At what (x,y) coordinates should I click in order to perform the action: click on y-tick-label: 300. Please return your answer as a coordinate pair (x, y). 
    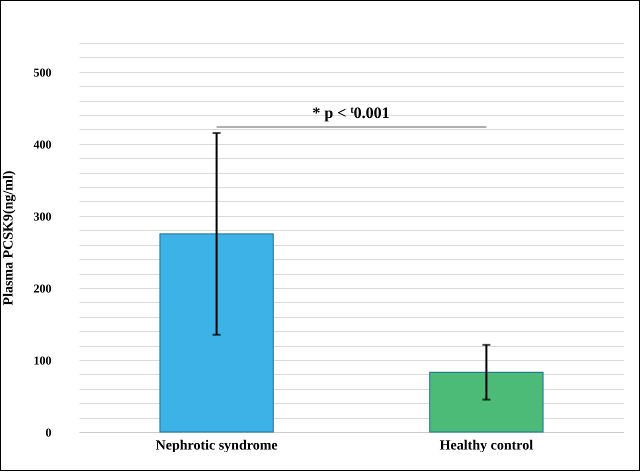
    Looking at the image, I should click on (43, 216).